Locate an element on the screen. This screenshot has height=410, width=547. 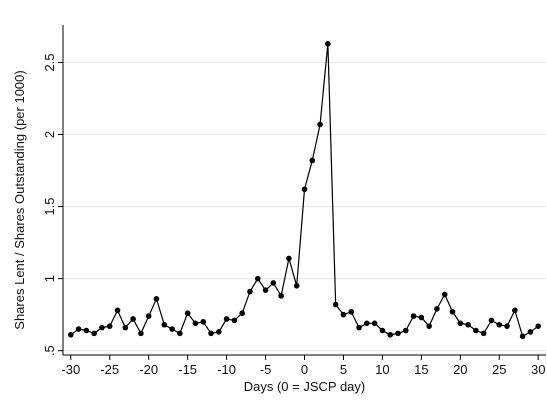
y-axis-ticks: .5 1 1.5 2 2.5 is located at coordinates (52, 204).